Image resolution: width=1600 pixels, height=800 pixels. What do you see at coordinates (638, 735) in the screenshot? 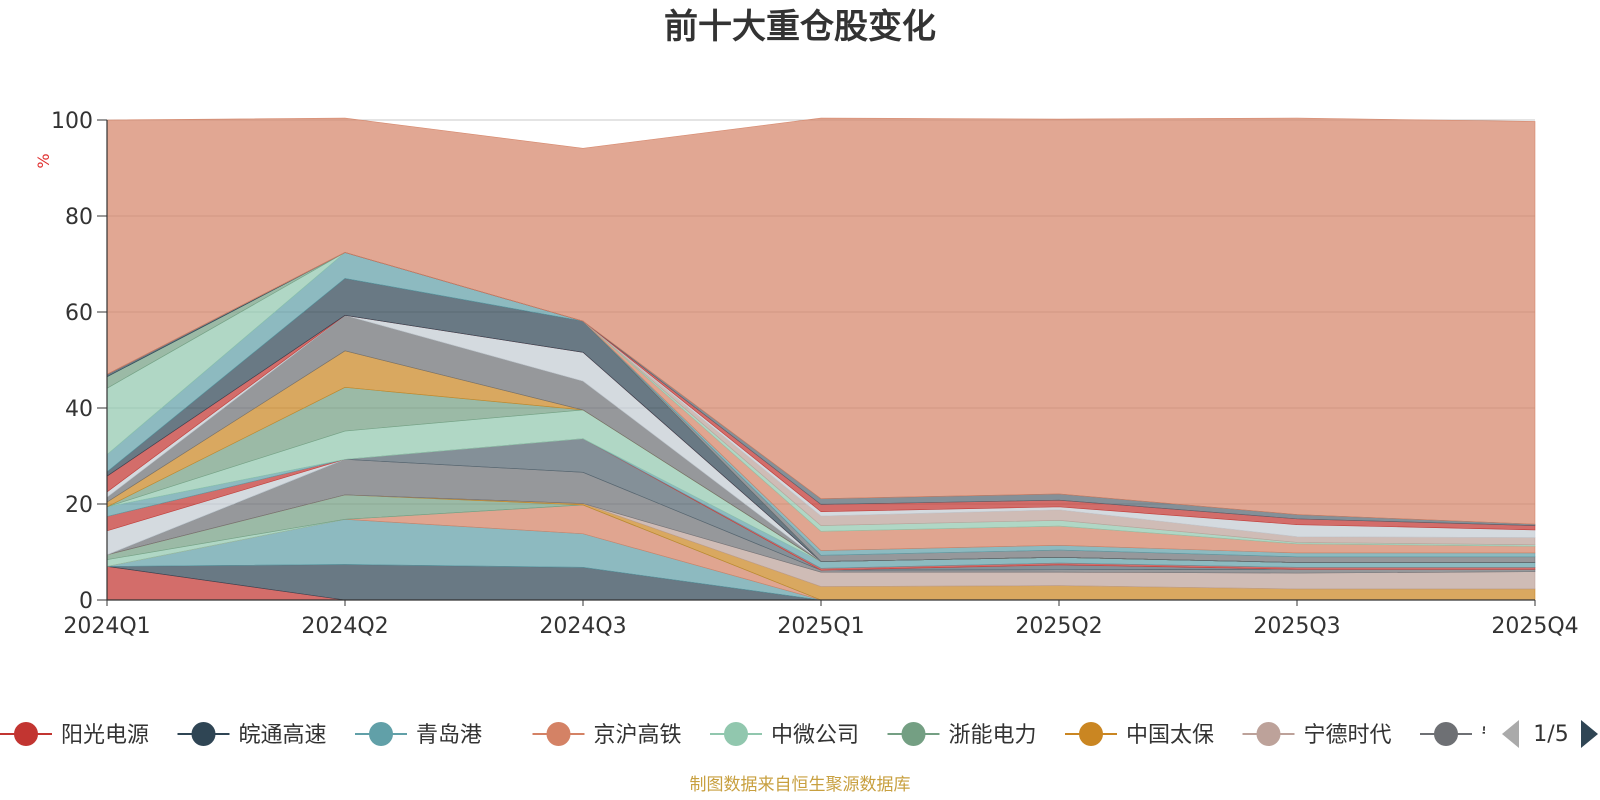
I see `legend-label: 京沪高铁` at bounding box center [638, 735].